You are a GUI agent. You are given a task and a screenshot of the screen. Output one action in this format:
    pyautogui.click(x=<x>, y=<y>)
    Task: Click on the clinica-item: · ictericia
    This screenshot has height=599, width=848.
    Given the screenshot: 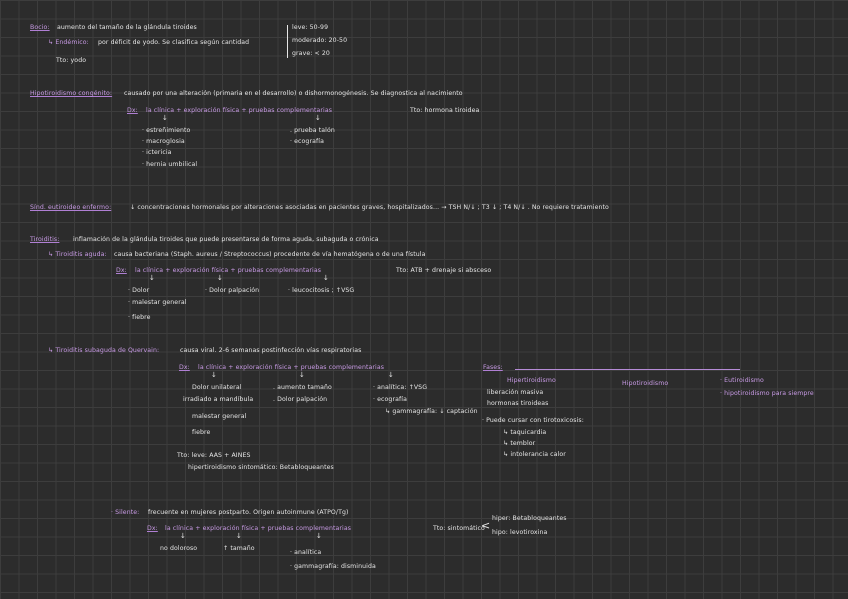 What is the action you would take?
    pyautogui.click(x=157, y=152)
    